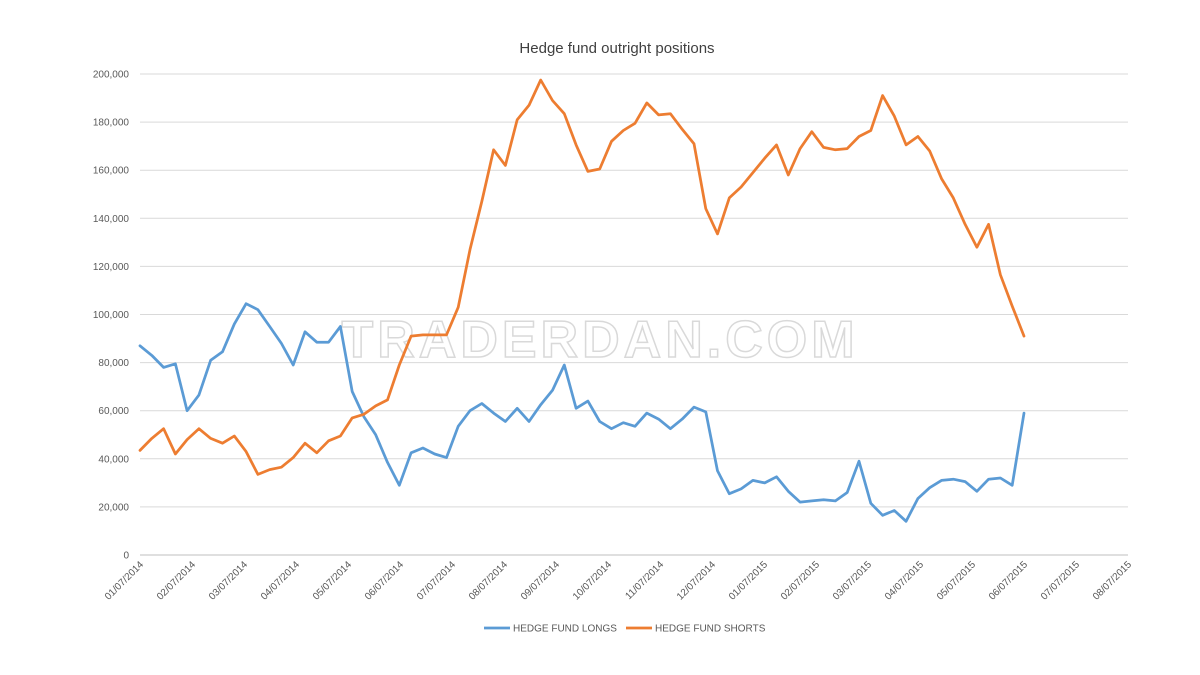 The image size is (1200, 675). I want to click on y-tick-label: 180,000, so click(111, 123).